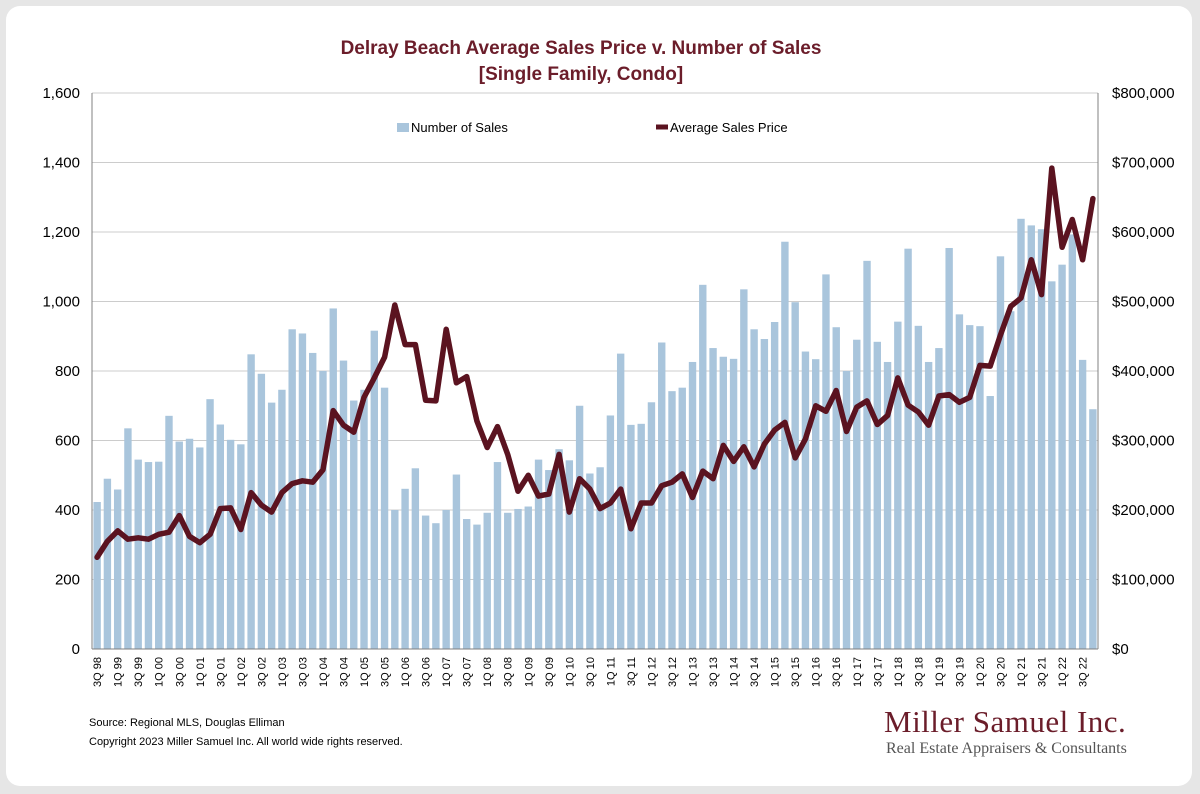 Image resolution: width=1200 pixels, height=794 pixels. Describe the element at coordinates (1063, 672) in the screenshot. I see `x-tick-label: 1Q 22` at that location.